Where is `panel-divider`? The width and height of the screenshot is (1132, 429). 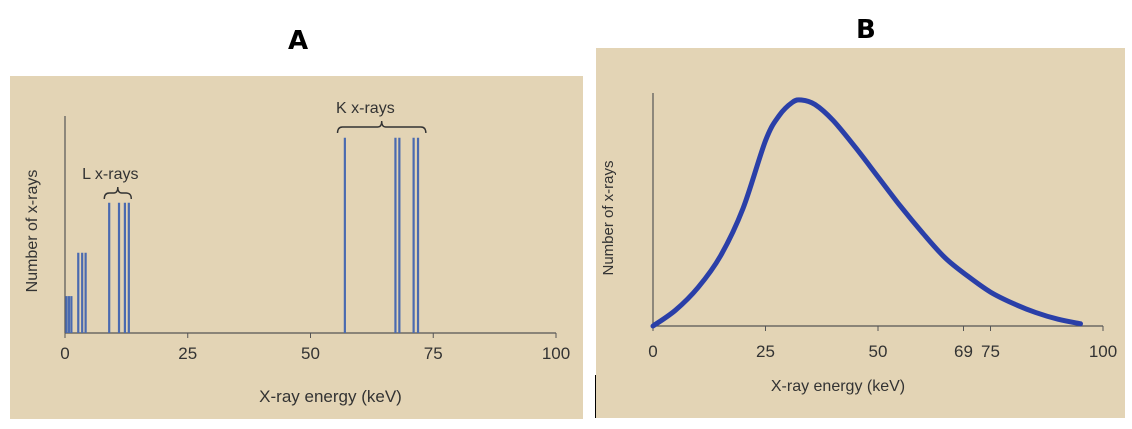 panel-divider is located at coordinates (595, 396).